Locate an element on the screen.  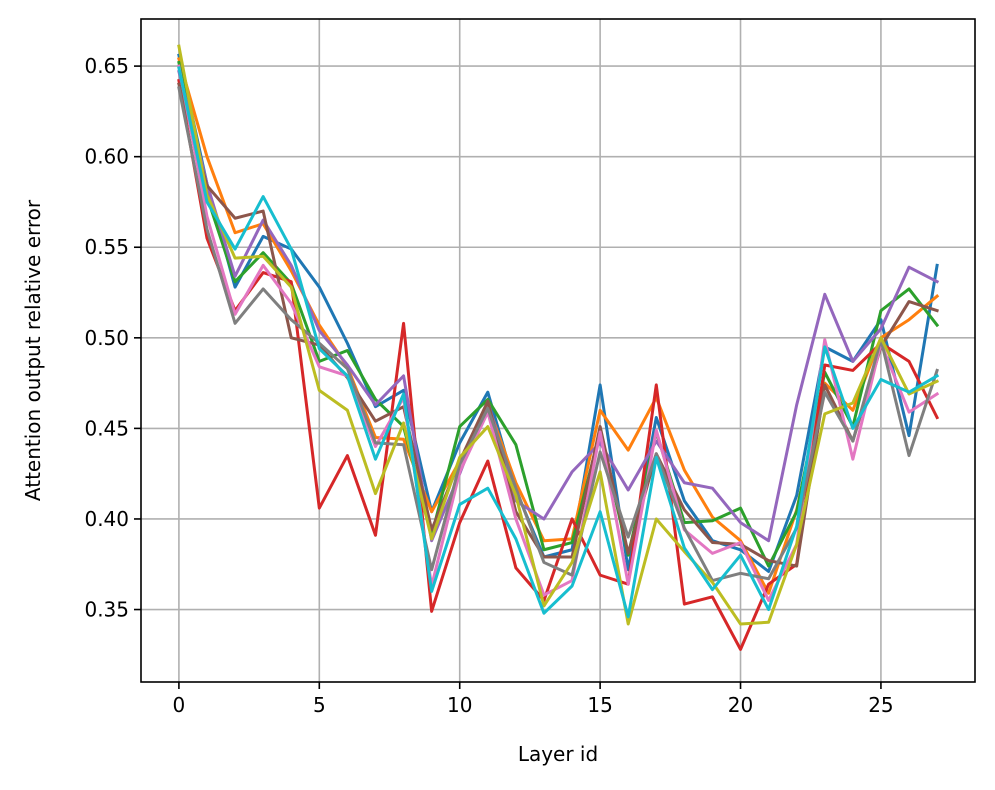
y-tick-label: 0.35 is located at coordinates (106, 610).